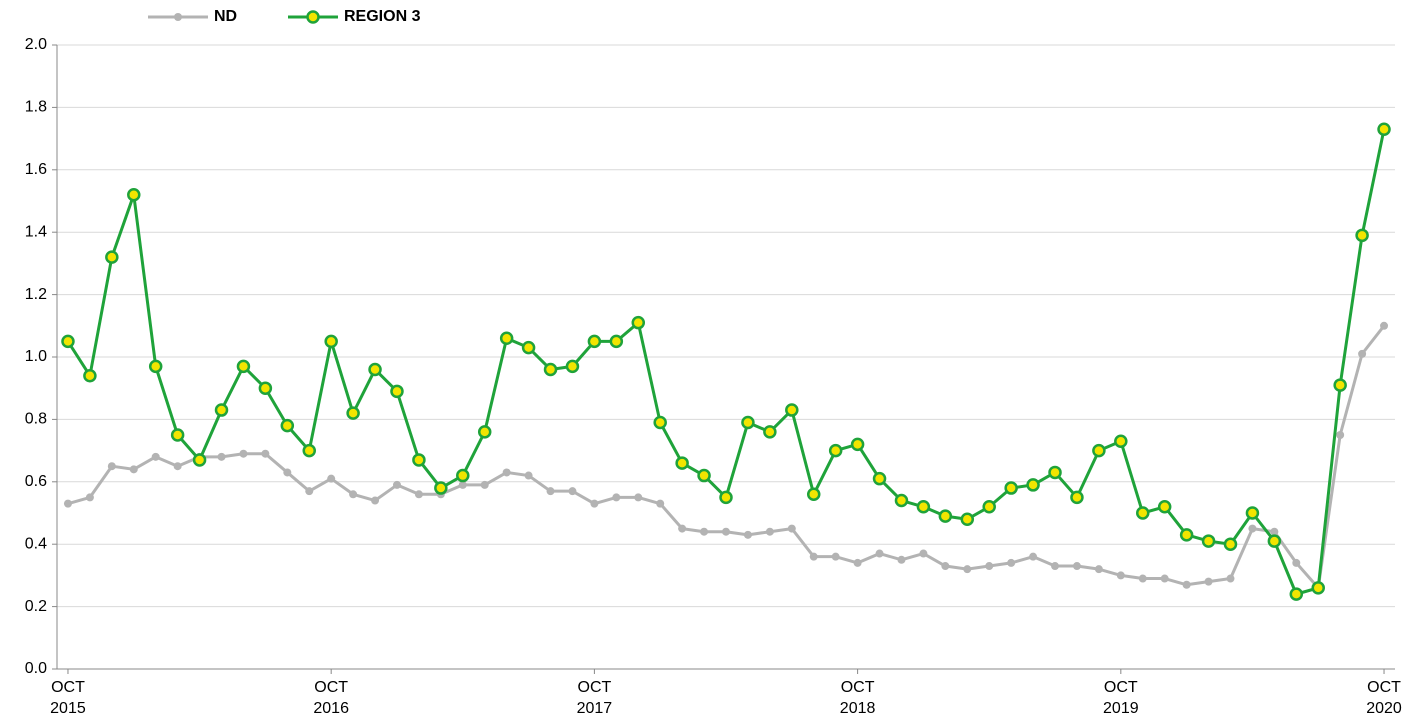  Describe the element at coordinates (225, 16) in the screenshot. I see `legend-label: ND` at that location.